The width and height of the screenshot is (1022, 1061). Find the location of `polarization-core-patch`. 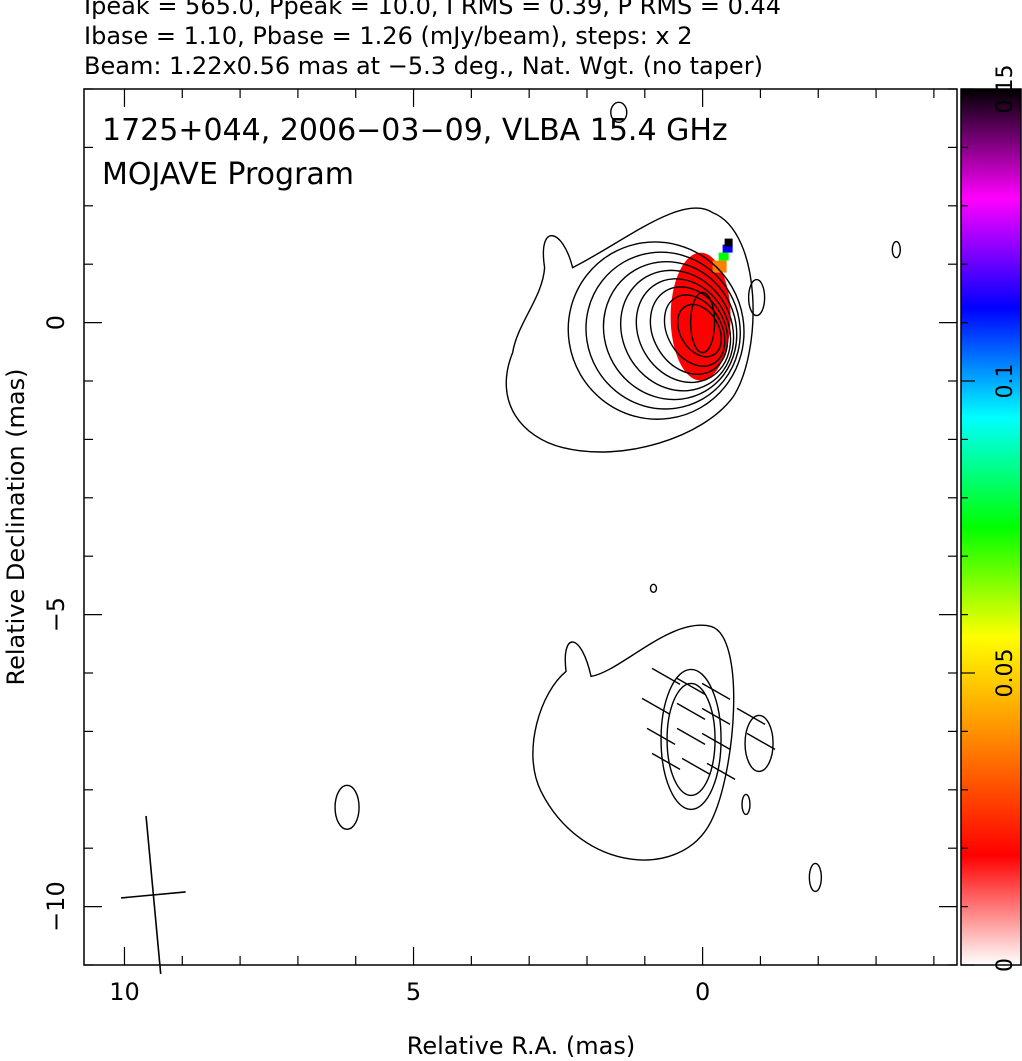

polarization-core-patch is located at coordinates (700, 316).